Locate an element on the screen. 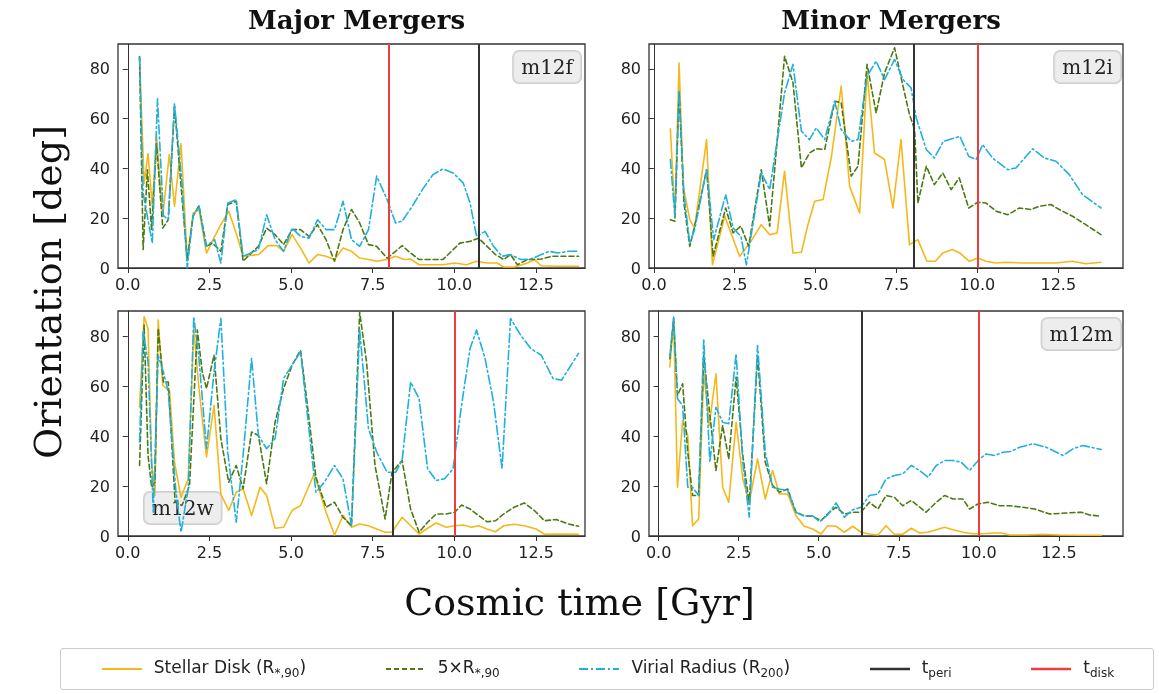 This screenshot has height=694, width=1159. x-axis-title: Cosmic time [Gyr] is located at coordinates (579, 602).